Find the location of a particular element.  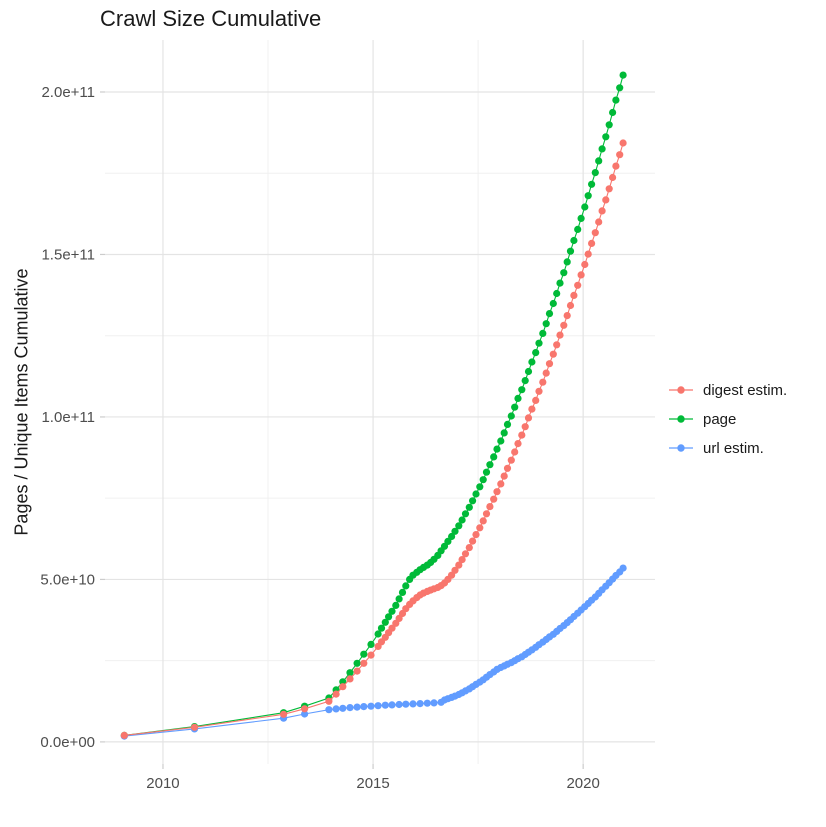

chart-title: Crawl Size Cumulative is located at coordinates (211, 18).